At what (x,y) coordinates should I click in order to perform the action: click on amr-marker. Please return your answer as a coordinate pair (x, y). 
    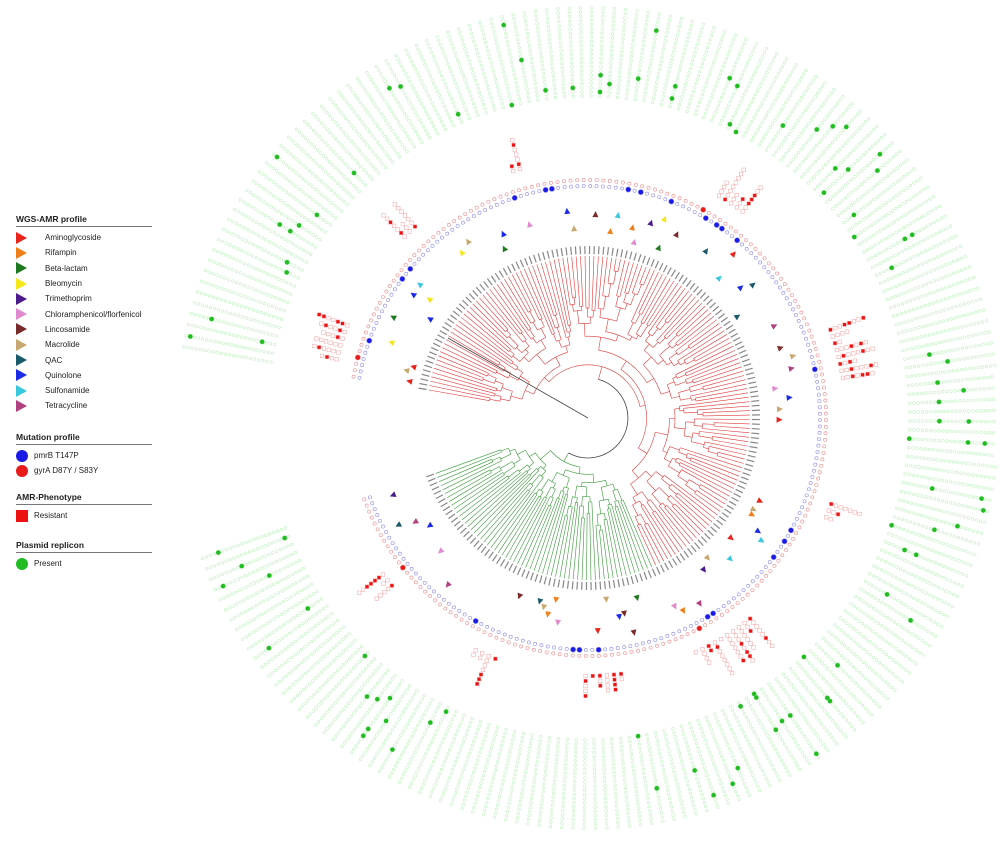
    Looking at the image, I should click on (409, 381).